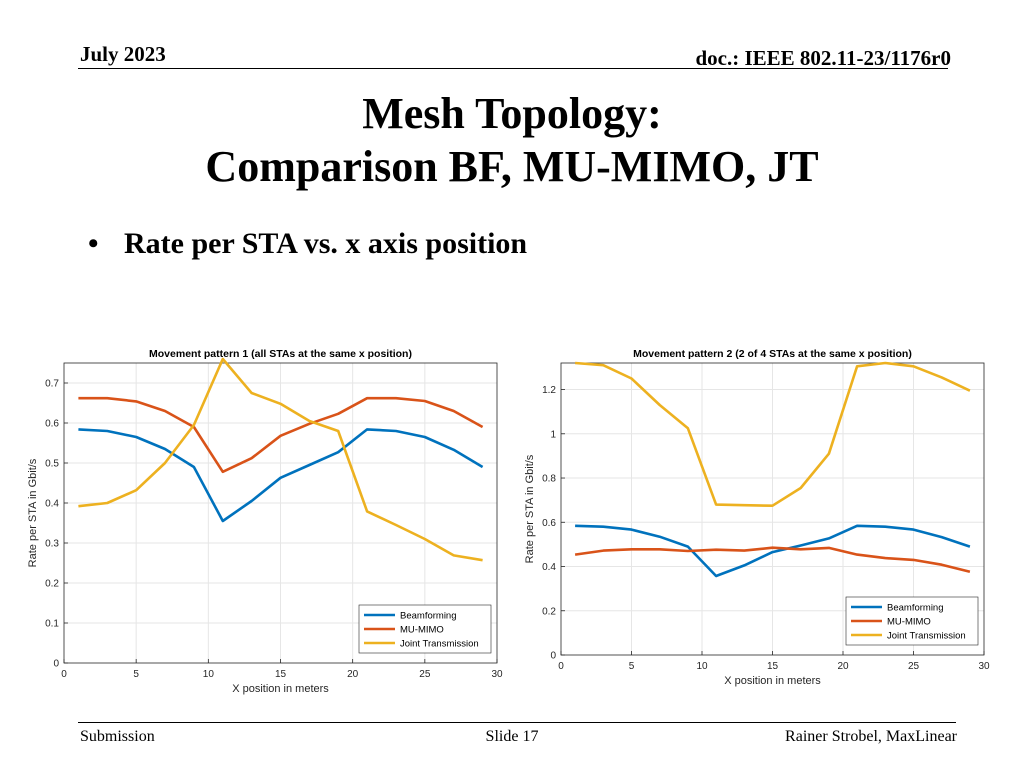 This screenshot has height=768, width=1024. What do you see at coordinates (512, 113) in the screenshot?
I see `slide-title-line-1: Mesh Topology:` at bounding box center [512, 113].